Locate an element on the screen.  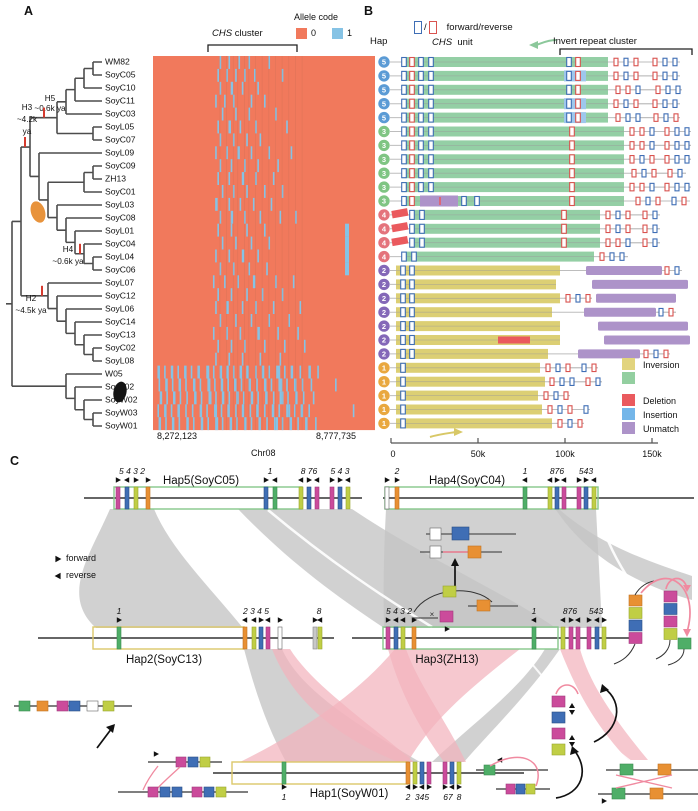
insertion-block is located at coordinates (575, 76).